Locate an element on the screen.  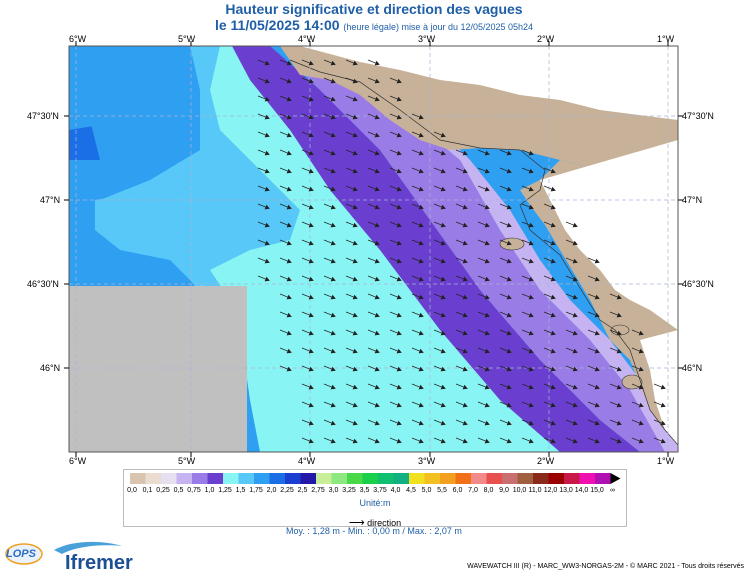
lon-label-bottom: 1°W is located at coordinates (666, 461).